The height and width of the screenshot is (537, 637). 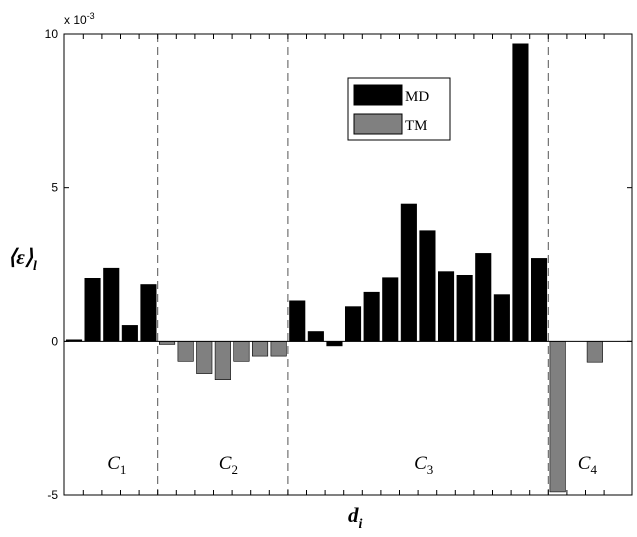 I want to click on cluster-labels: C1 C2 C3 C4, so click(x=352, y=465).